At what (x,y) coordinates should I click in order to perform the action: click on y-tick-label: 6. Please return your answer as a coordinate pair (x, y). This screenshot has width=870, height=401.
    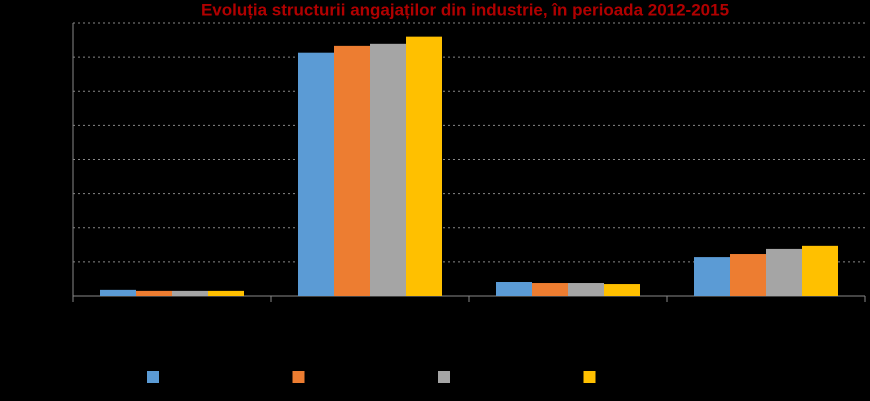
    Looking at the image, I should click on (61, 90).